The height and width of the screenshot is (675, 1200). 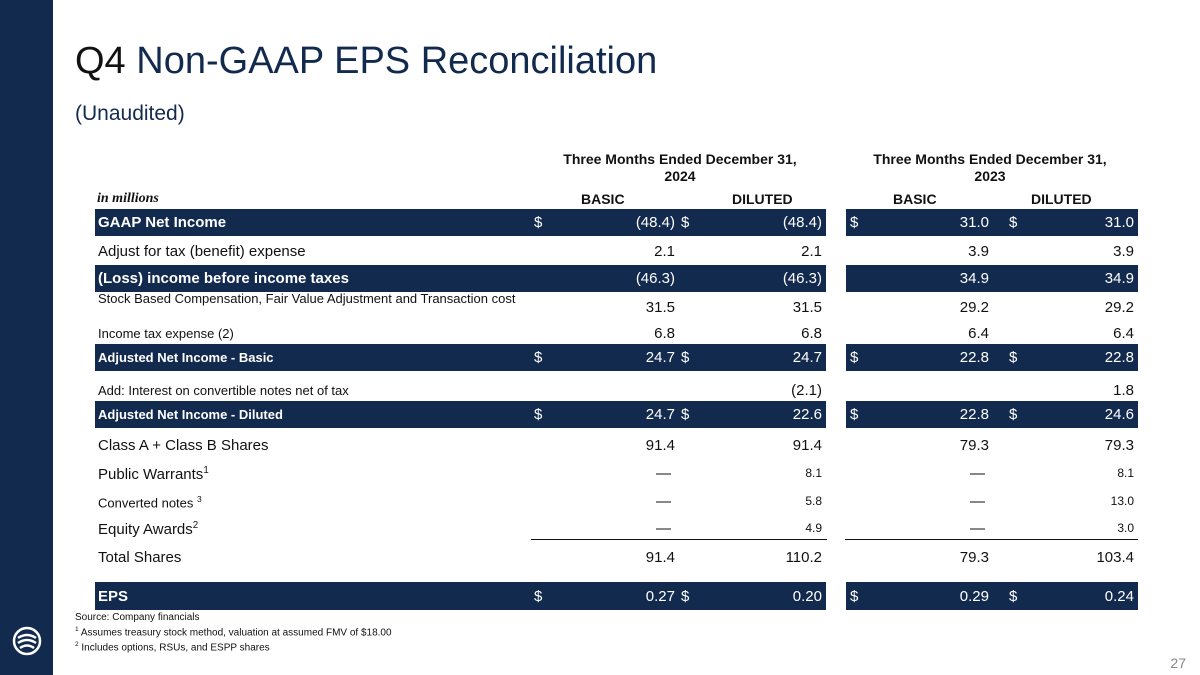 What do you see at coordinates (1178, 663) in the screenshot?
I see `page-number: 27` at bounding box center [1178, 663].